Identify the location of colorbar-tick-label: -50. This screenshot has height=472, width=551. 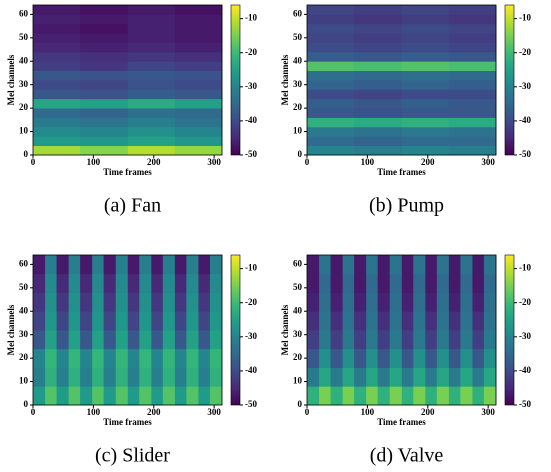
(251, 404).